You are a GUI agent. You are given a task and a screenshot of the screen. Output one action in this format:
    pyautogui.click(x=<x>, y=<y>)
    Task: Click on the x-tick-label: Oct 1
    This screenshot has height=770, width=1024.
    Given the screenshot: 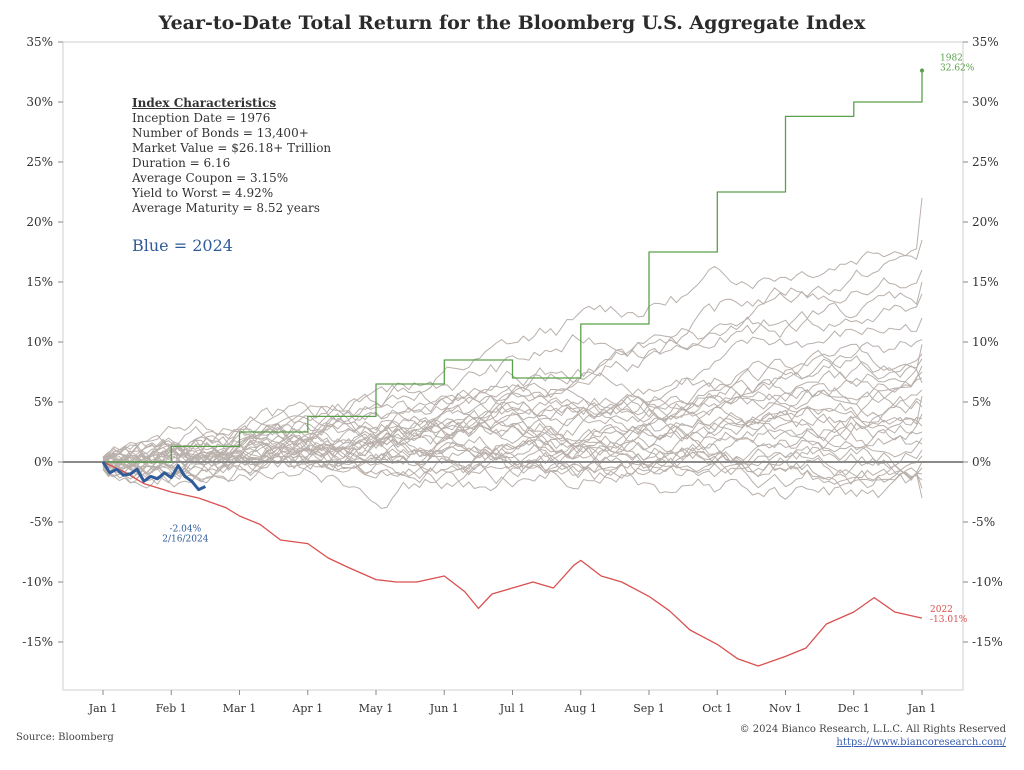 What is the action you would take?
    pyautogui.click(x=717, y=708)
    